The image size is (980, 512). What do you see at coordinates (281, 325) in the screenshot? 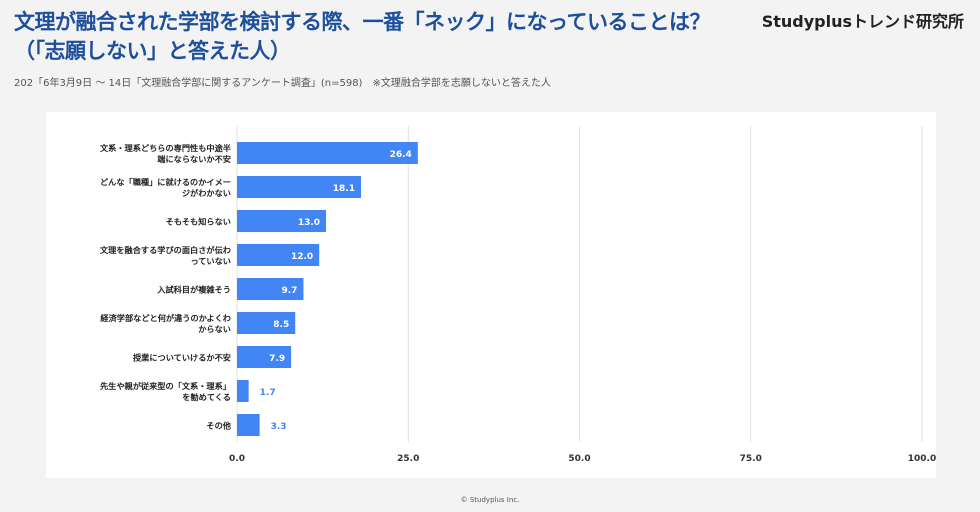
I see `data-label: 8.5` at bounding box center [281, 325].